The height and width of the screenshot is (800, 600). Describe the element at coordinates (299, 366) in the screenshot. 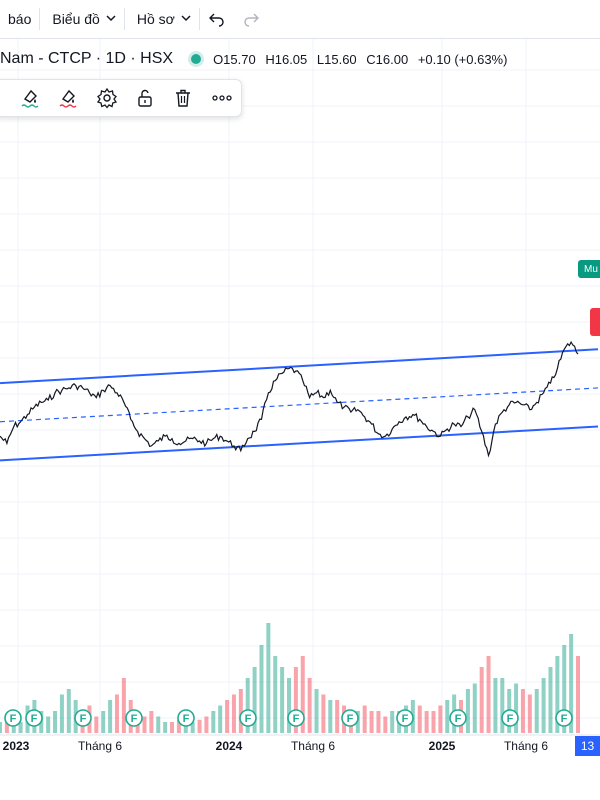

I see `channel-line-upper` at that location.